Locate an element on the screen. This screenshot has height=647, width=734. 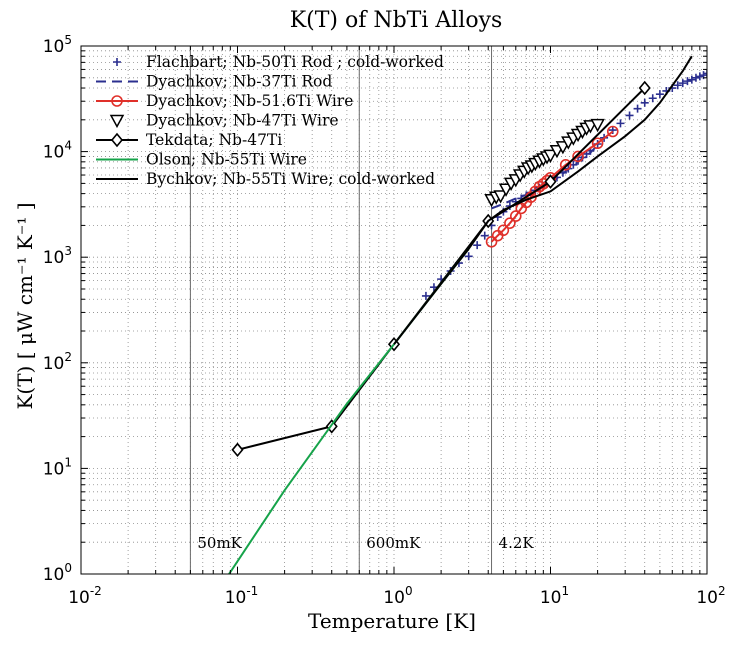
x-tick-label: 10⁻¹ is located at coordinates (242, 596).